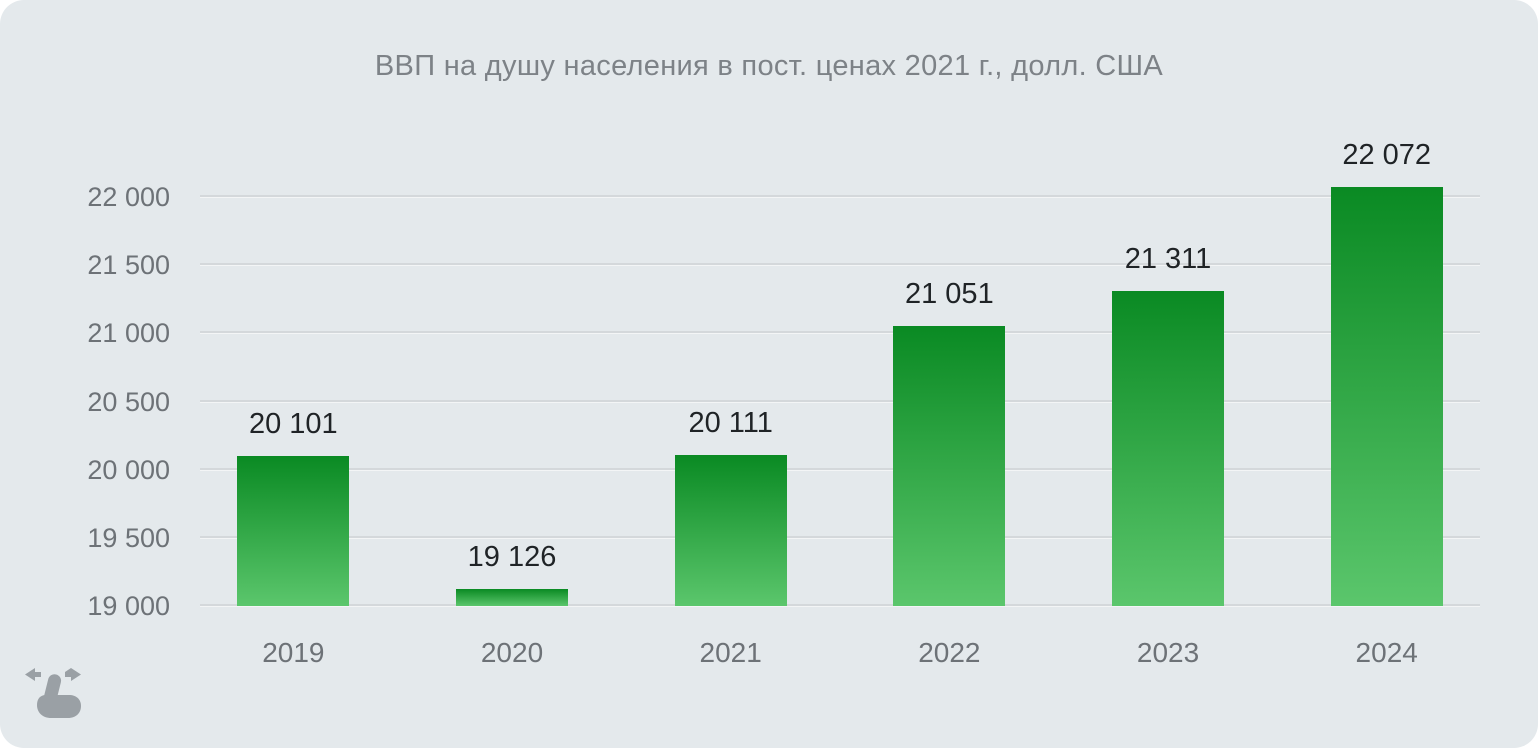 This screenshot has width=1538, height=748. What do you see at coordinates (128, 469) in the screenshot?
I see `y-tick-label: 20 000` at bounding box center [128, 469].